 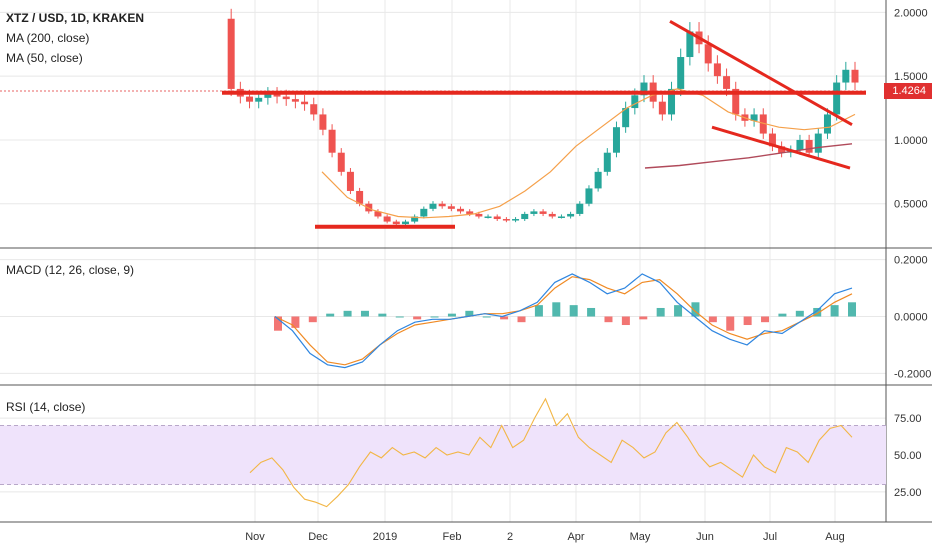 What do you see at coordinates (46, 407) in the screenshot?
I see `rsi-legend: RSI (14, close)` at bounding box center [46, 407].